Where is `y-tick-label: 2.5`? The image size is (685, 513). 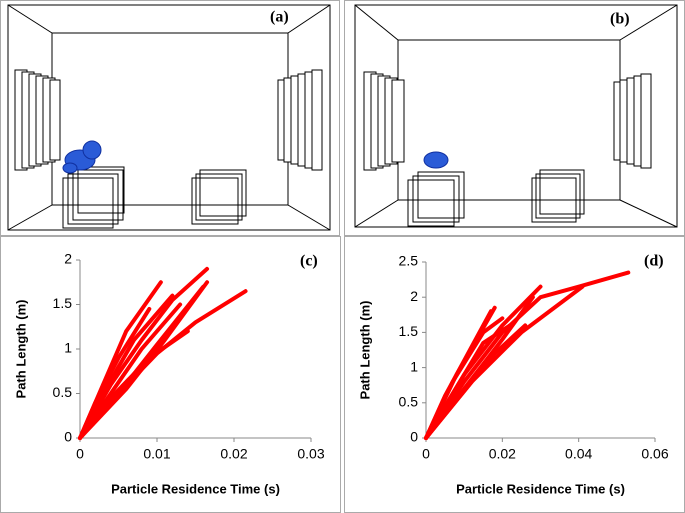 y-tick-label: 2.5 is located at coordinates (409, 261).